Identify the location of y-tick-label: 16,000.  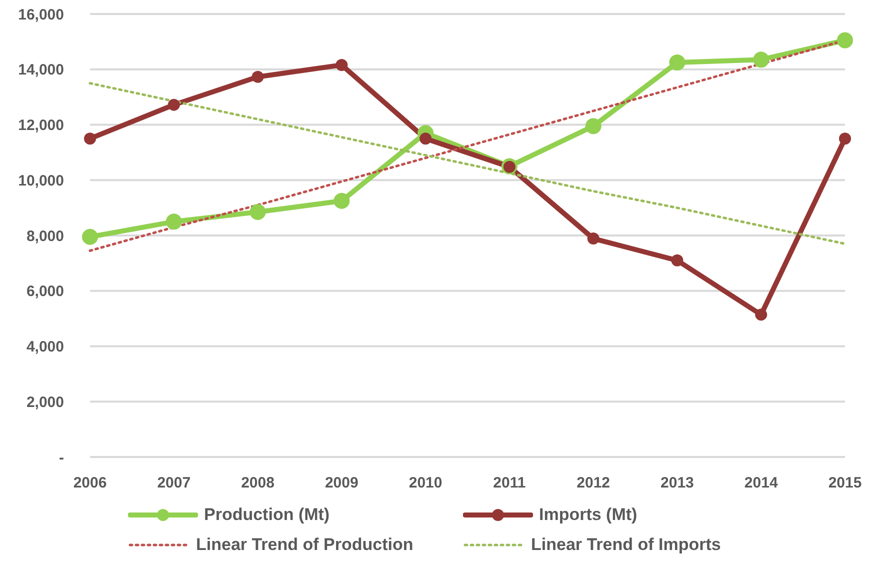
(41, 15).